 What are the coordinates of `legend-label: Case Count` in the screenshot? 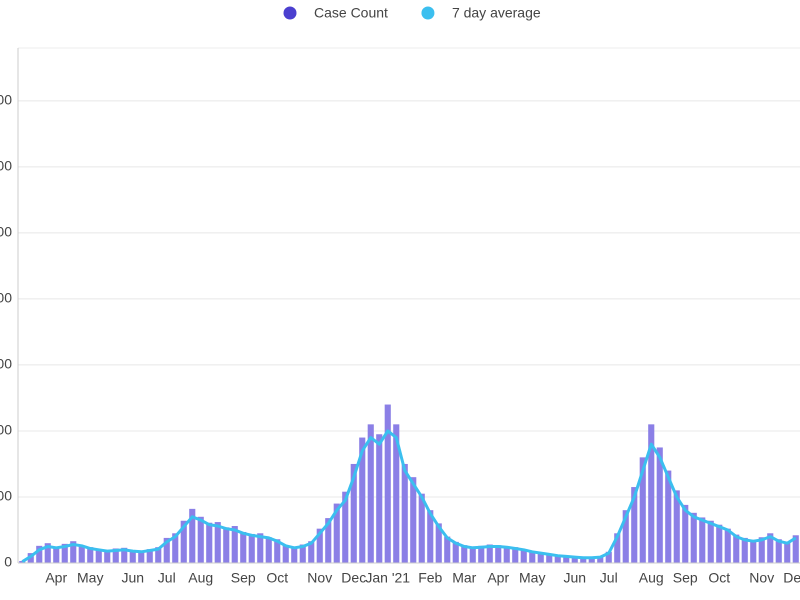 It's located at (351, 13).